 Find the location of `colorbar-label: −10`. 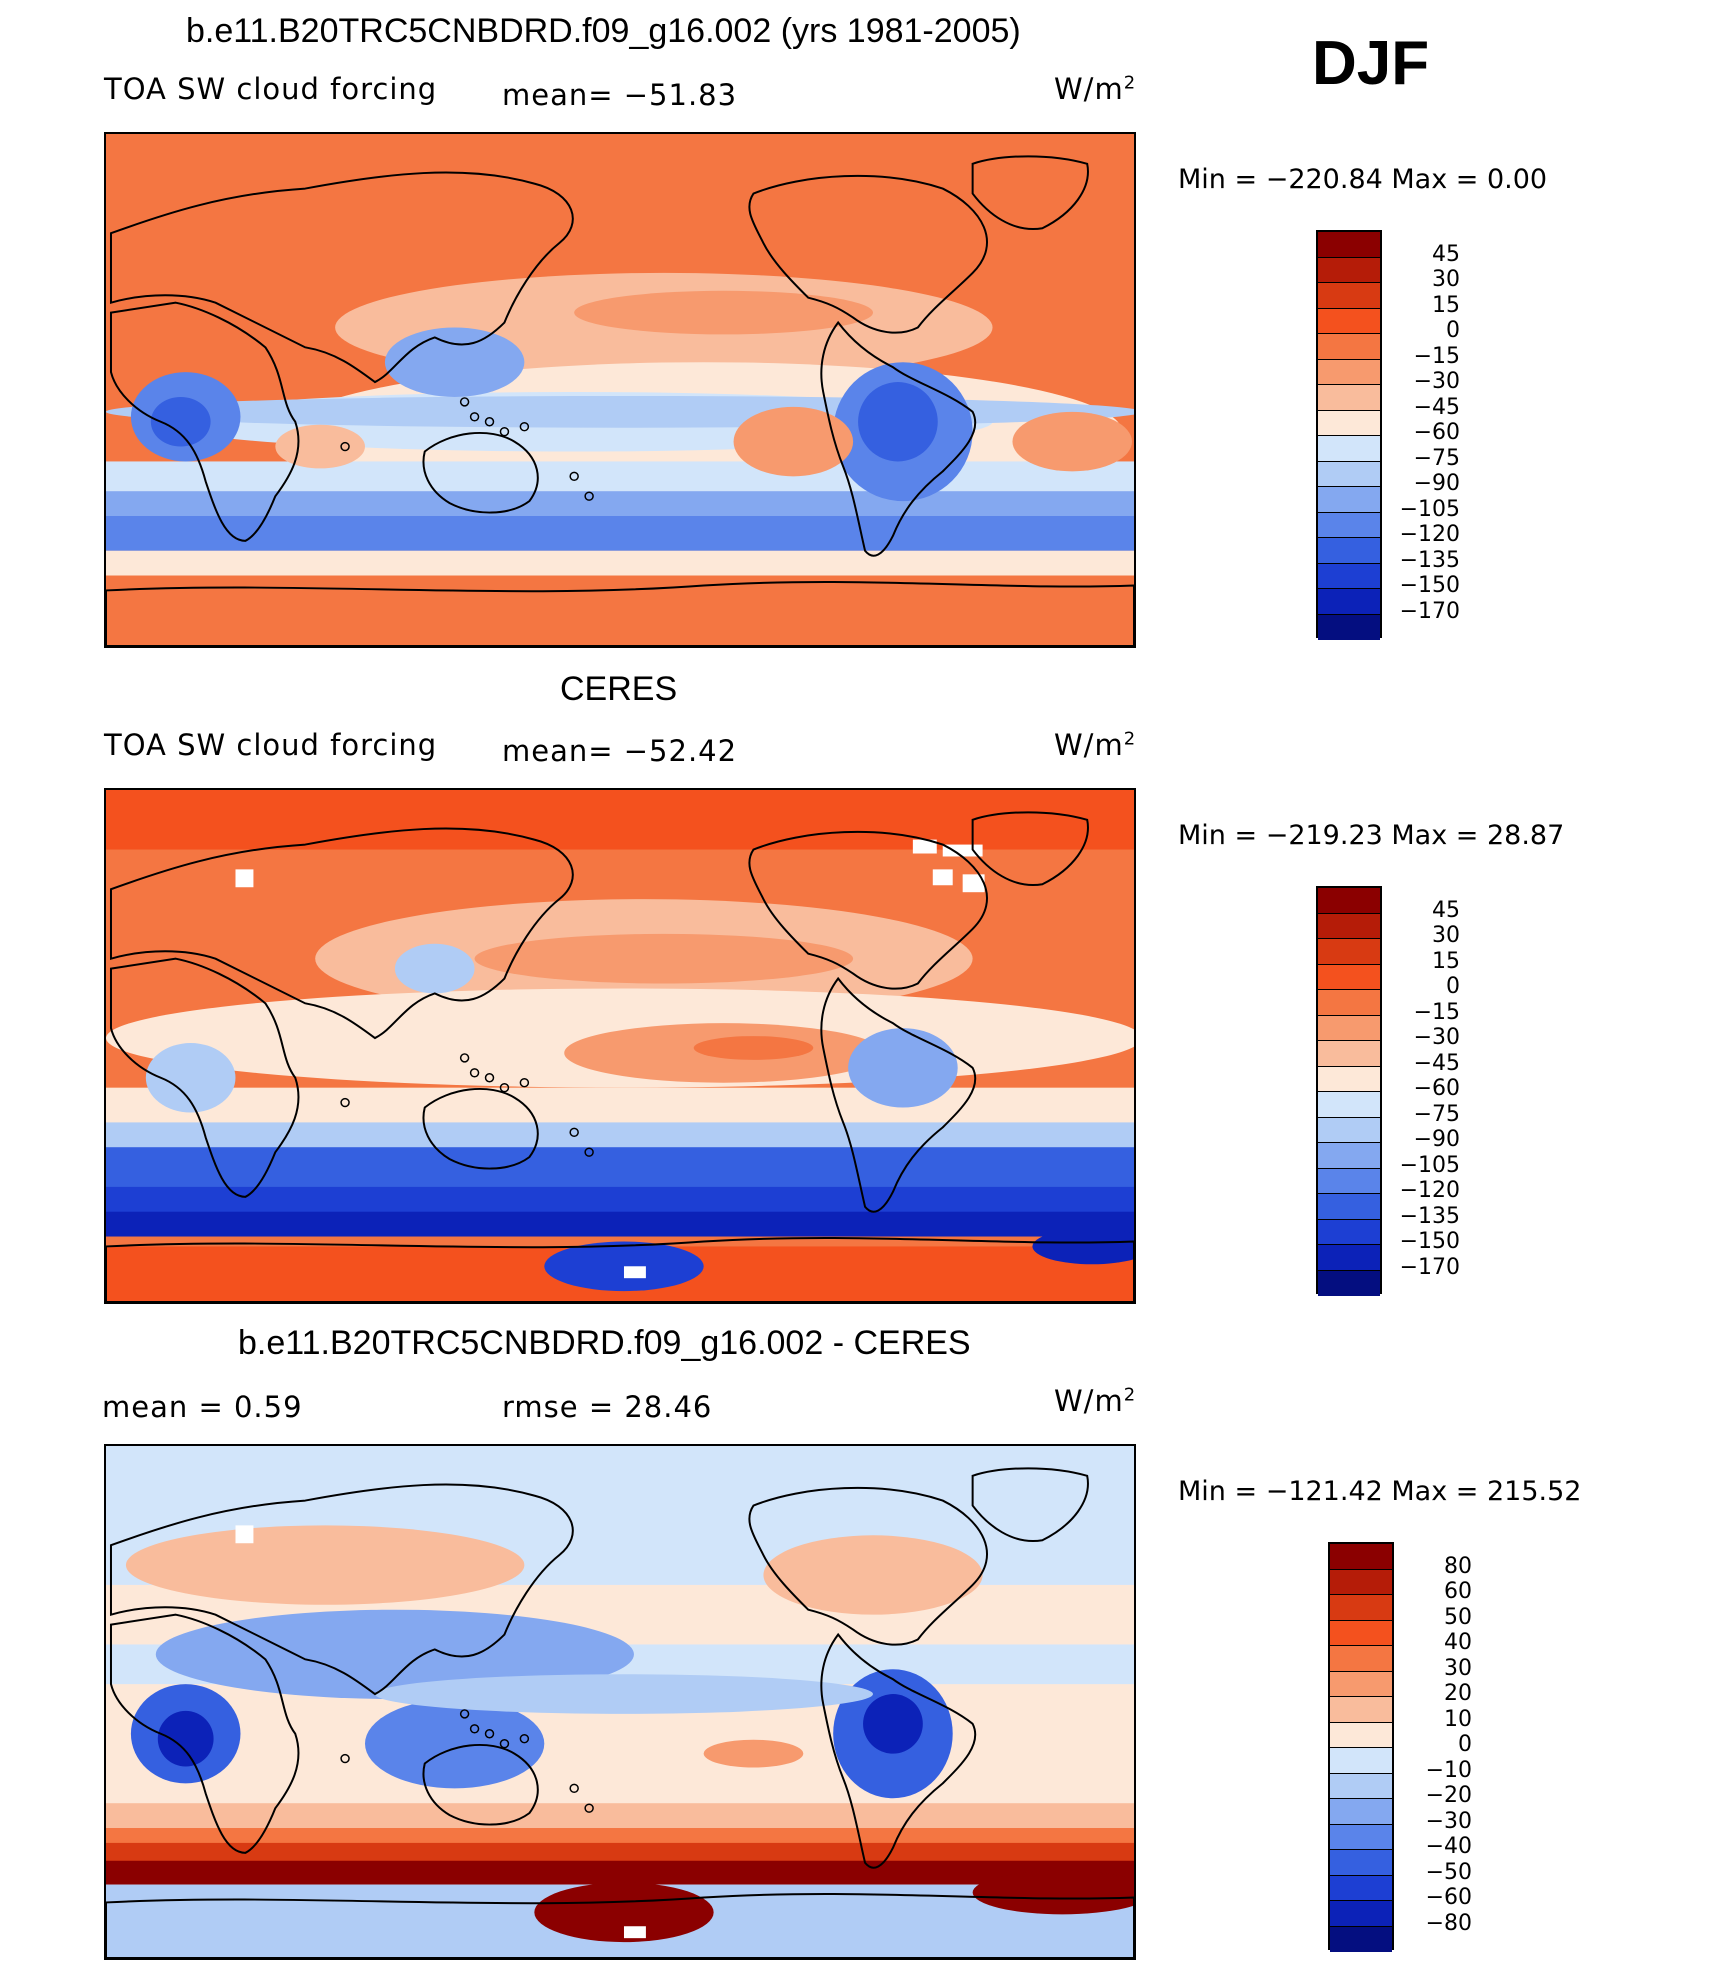

colorbar-label: −10 is located at coordinates (1448, 1770).